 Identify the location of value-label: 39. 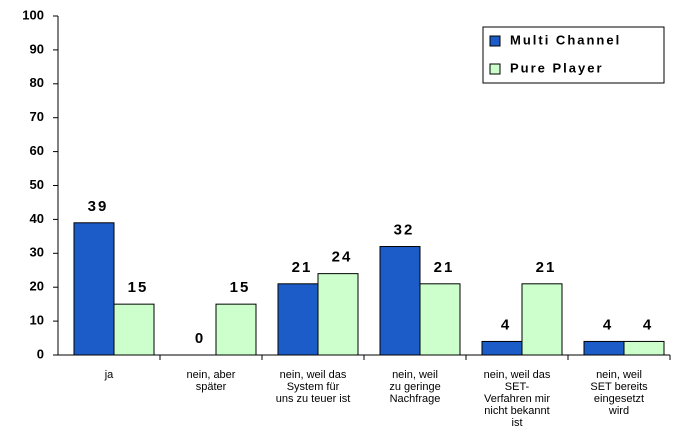
(98, 206).